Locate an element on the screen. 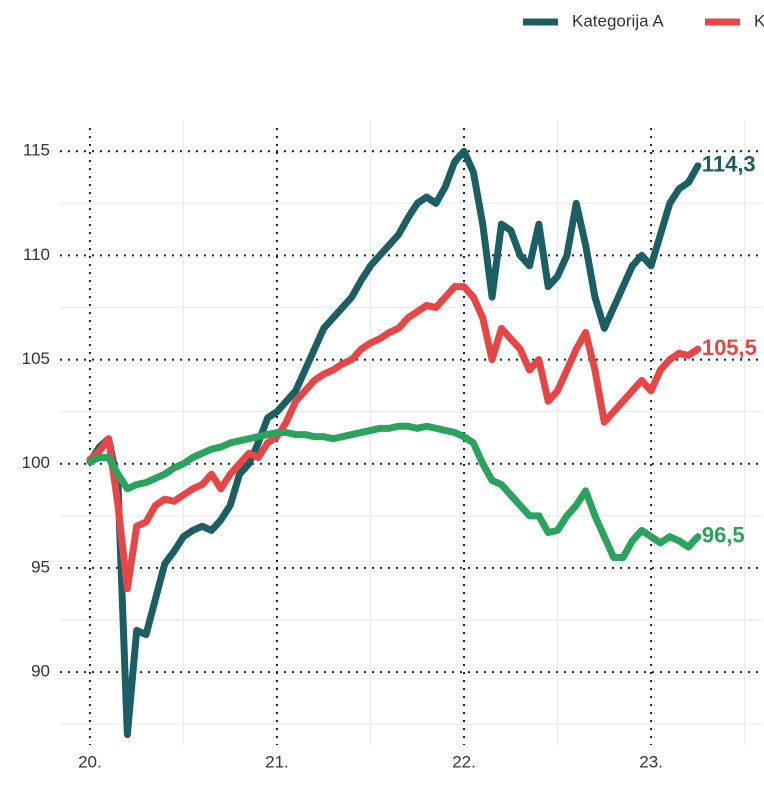 This screenshot has height=798, width=764. x-tick-label: 23. is located at coordinates (651, 761).